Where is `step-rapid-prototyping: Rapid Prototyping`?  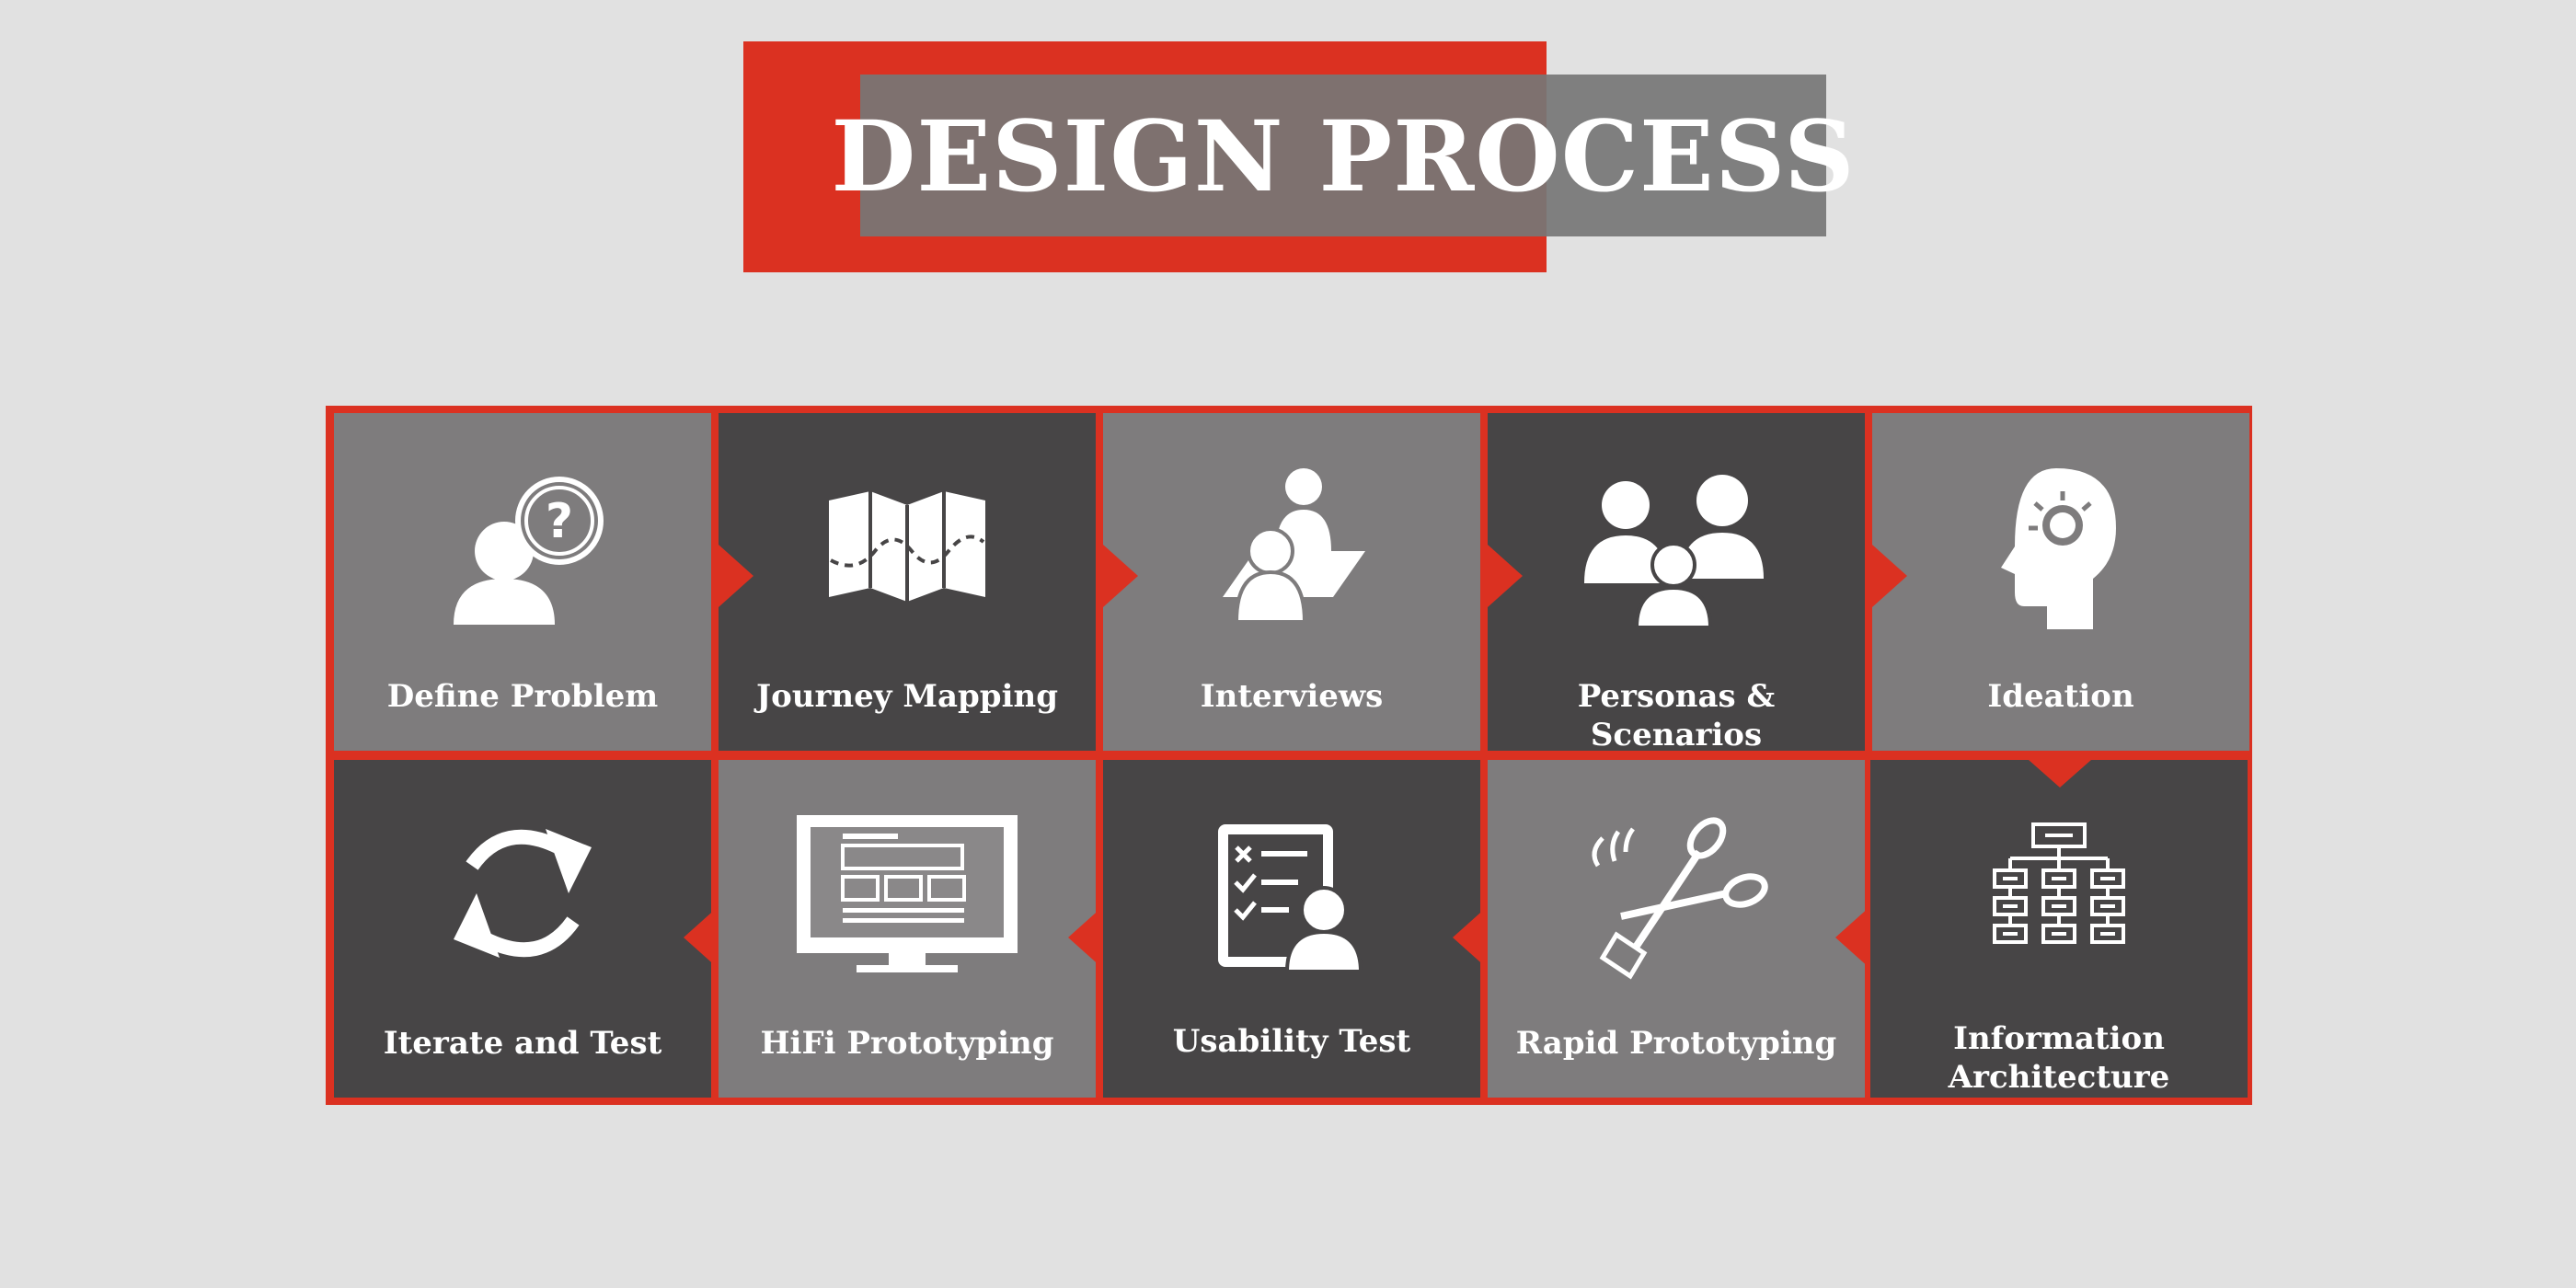
step-rapid-prototyping: Rapid Prototyping is located at coordinates (1676, 929).